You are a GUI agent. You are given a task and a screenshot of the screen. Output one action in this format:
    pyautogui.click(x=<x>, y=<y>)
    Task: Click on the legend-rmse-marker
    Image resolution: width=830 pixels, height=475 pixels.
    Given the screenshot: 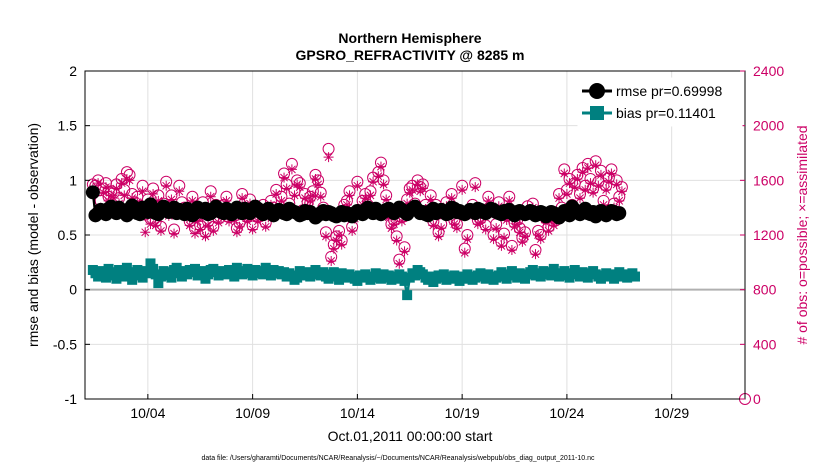 What is the action you would take?
    pyautogui.click(x=597, y=91)
    